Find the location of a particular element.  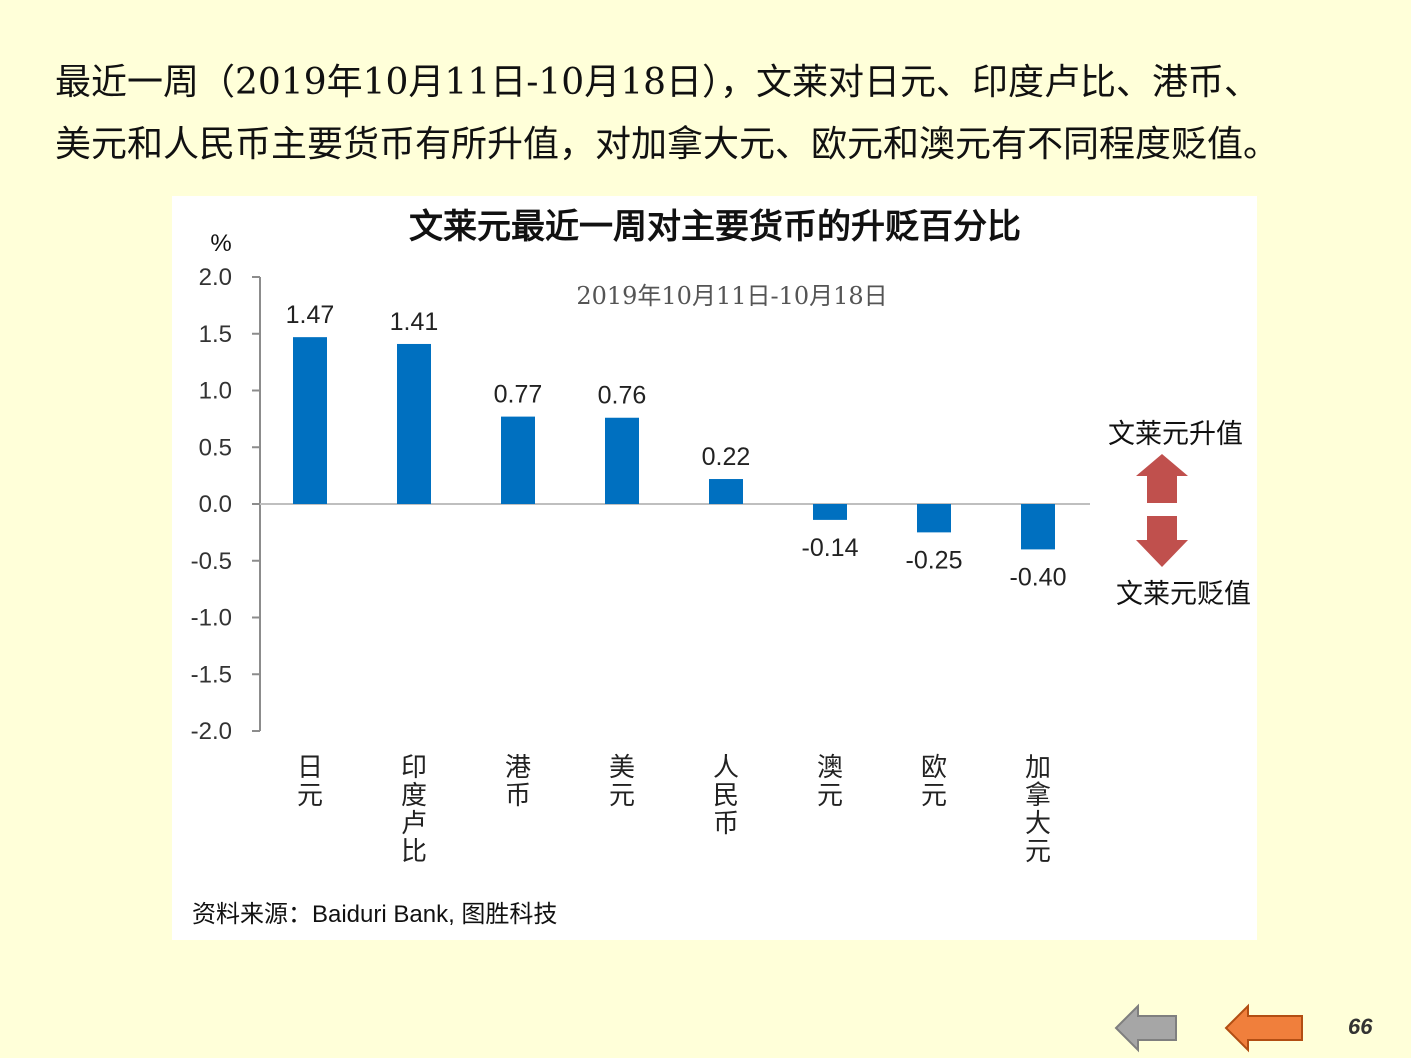

bar-value-label: 0.77 is located at coordinates (518, 395).